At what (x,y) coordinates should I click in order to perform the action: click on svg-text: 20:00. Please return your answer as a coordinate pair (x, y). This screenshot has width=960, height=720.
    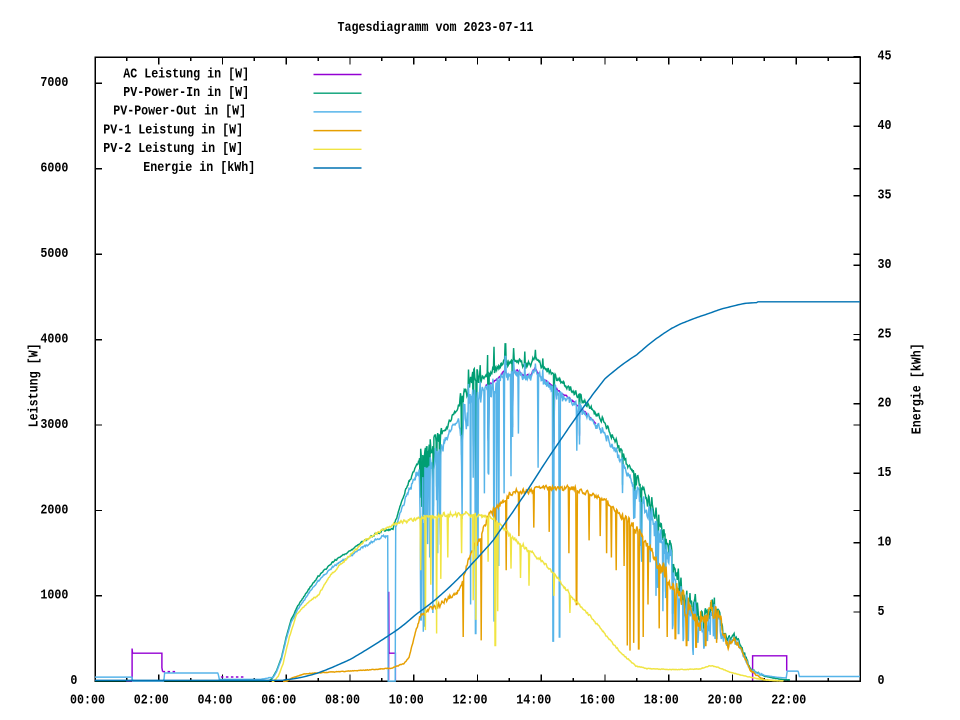
    Looking at the image, I should click on (725, 701).